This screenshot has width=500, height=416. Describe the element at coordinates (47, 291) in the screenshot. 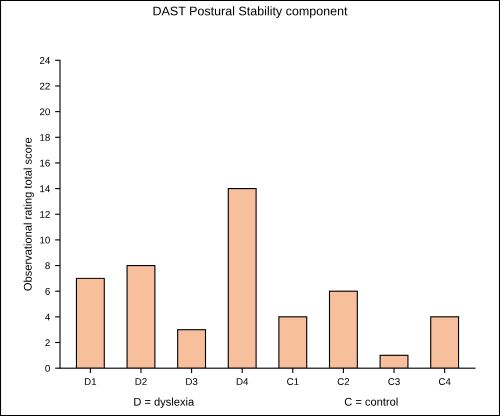

I see `y-tick-label: 6` at that location.